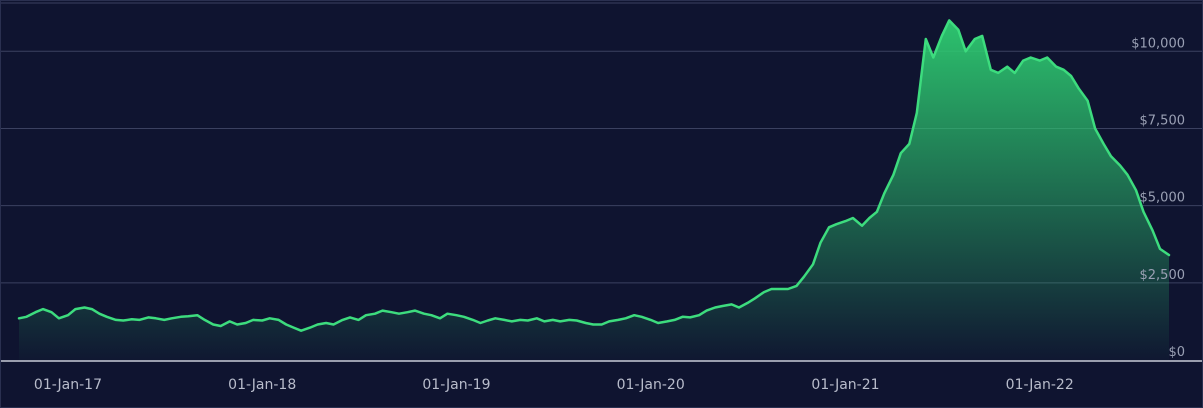  What do you see at coordinates (651, 385) in the screenshot?
I see `x-tick-label-3: 01-Jan-20` at bounding box center [651, 385].